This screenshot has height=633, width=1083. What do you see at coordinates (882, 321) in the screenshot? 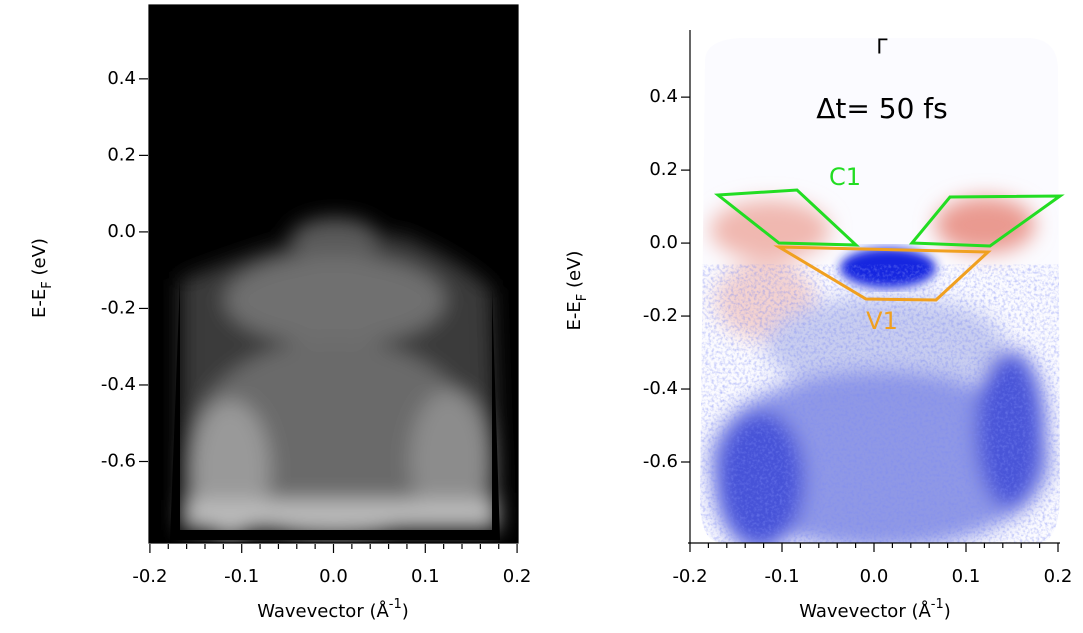
I see `annotation: V1` at bounding box center [882, 321].